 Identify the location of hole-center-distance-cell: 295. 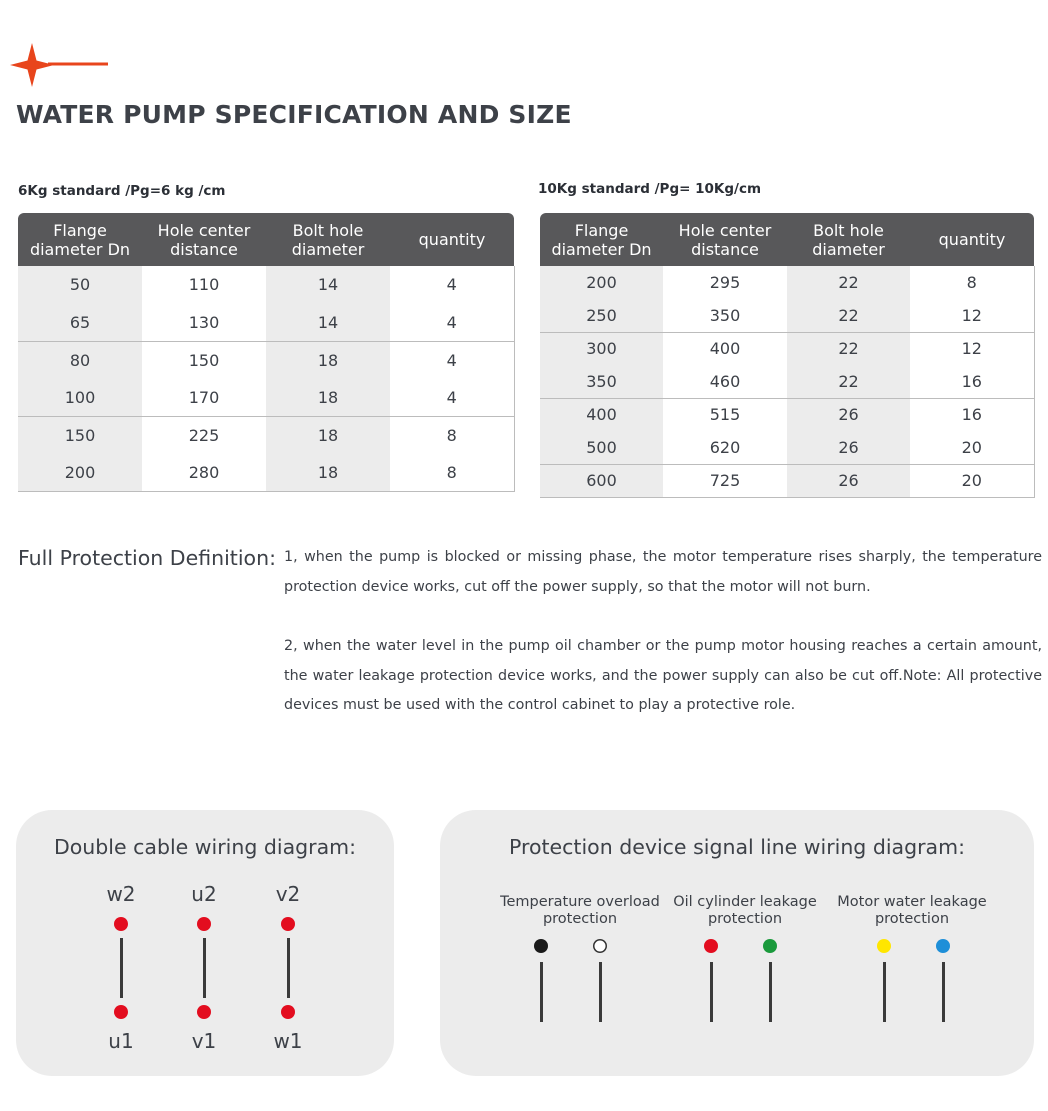
(725, 282).